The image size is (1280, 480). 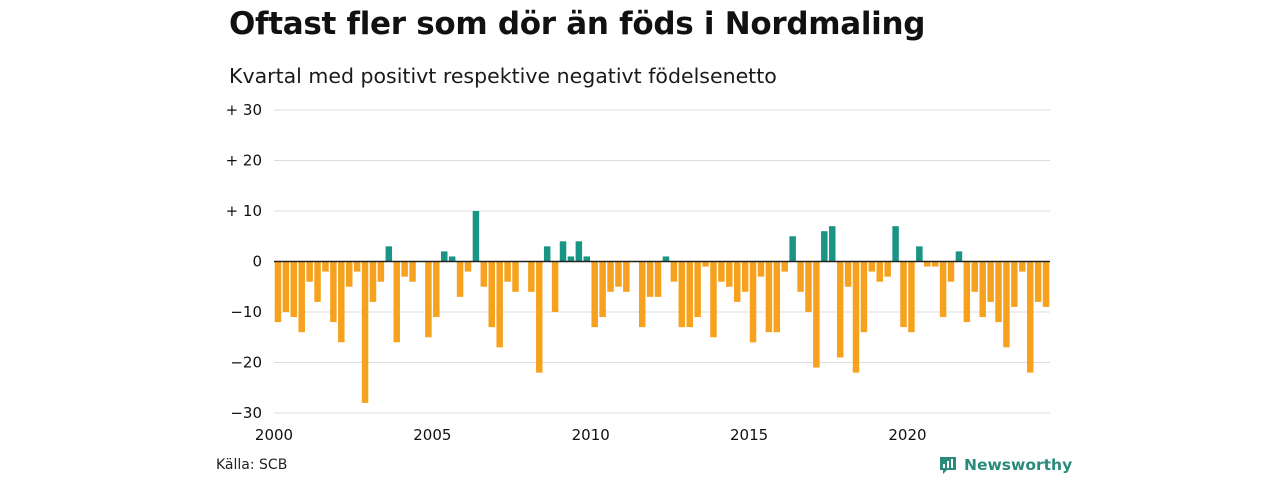 I want to click on chart-title: Oftast fler som dör än föds i Nordmaling, so click(x=577, y=24).